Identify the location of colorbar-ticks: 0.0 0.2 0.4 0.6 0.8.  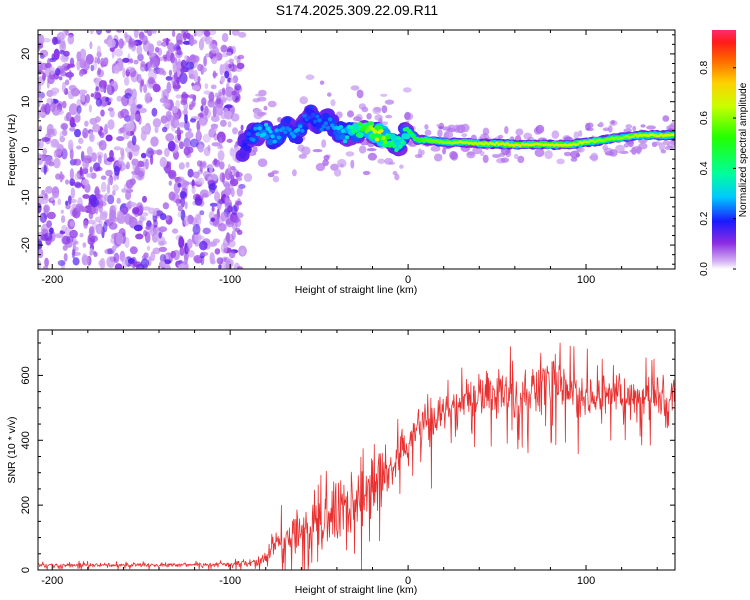
(717, 168).